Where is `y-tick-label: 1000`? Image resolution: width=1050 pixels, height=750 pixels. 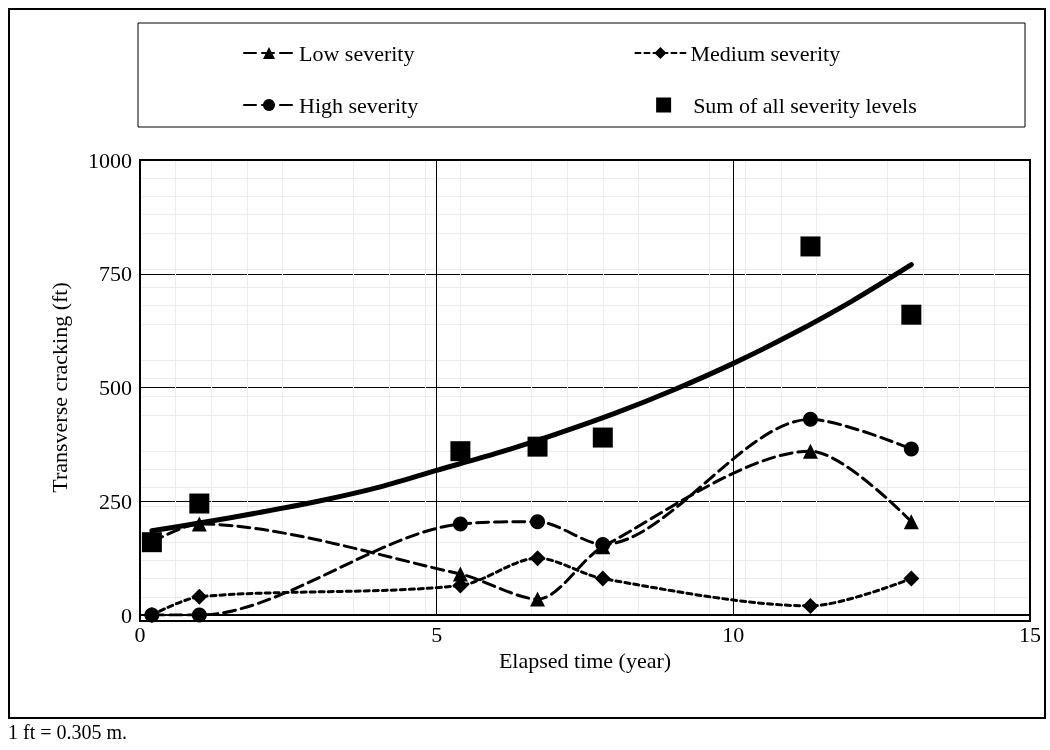
y-tick-label: 1000 is located at coordinates (110, 160).